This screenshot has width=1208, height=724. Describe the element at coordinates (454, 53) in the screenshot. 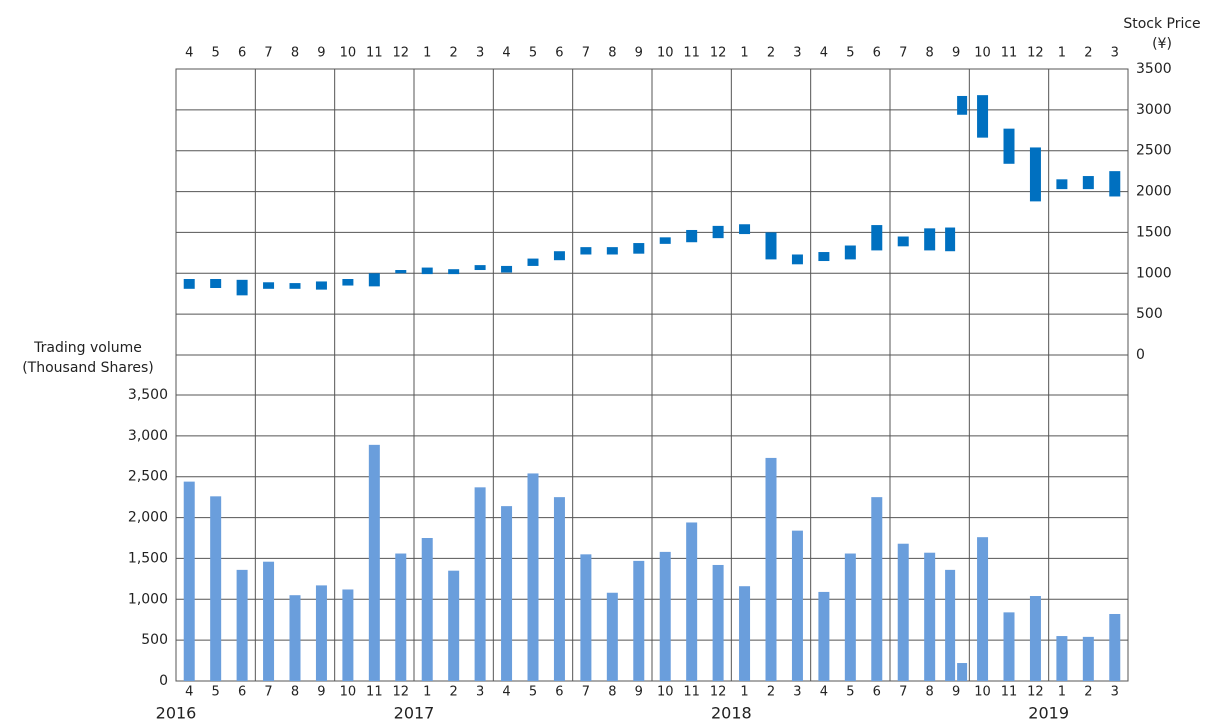

I see `month-label-top: 2` at that location.